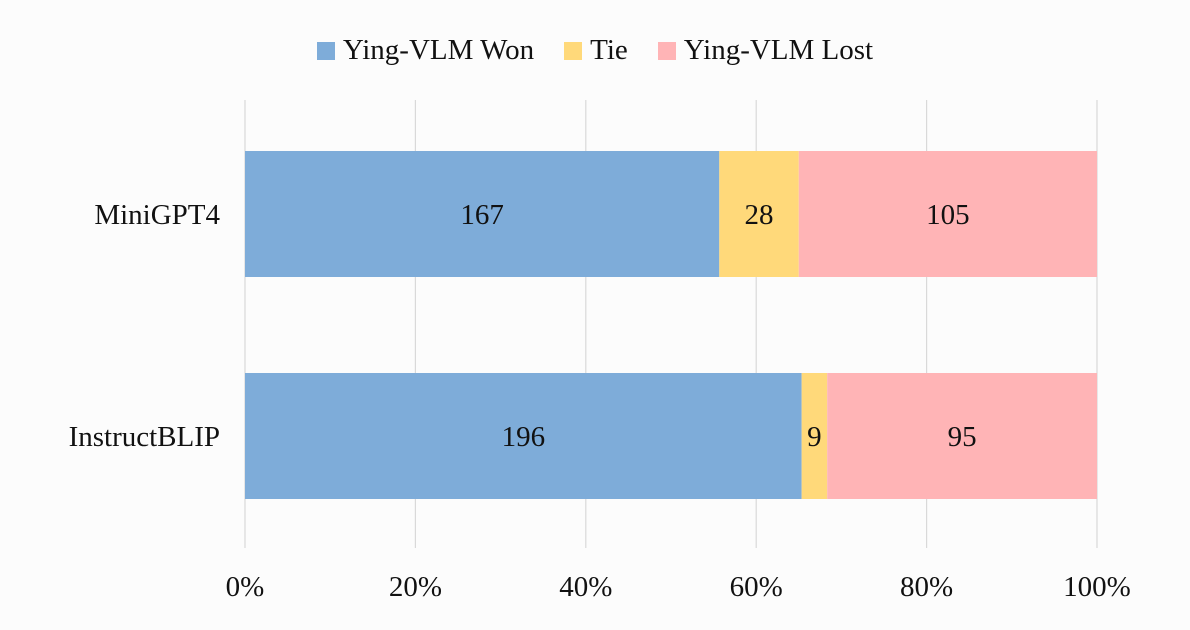 The image size is (1190, 630). Describe the element at coordinates (778, 50) in the screenshot. I see `legend-label: Ying-VLM Lost` at that location.